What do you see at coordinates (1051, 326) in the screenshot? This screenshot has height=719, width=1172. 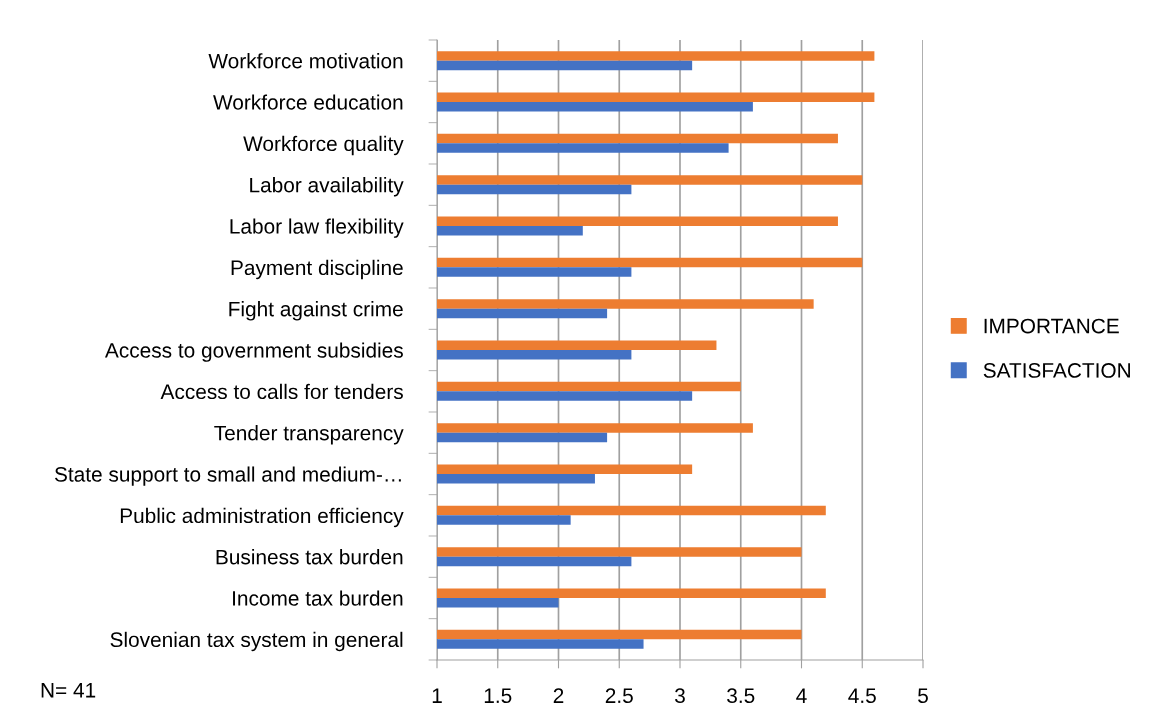 I see `legend-label: IMPORTANCE` at bounding box center [1051, 326].